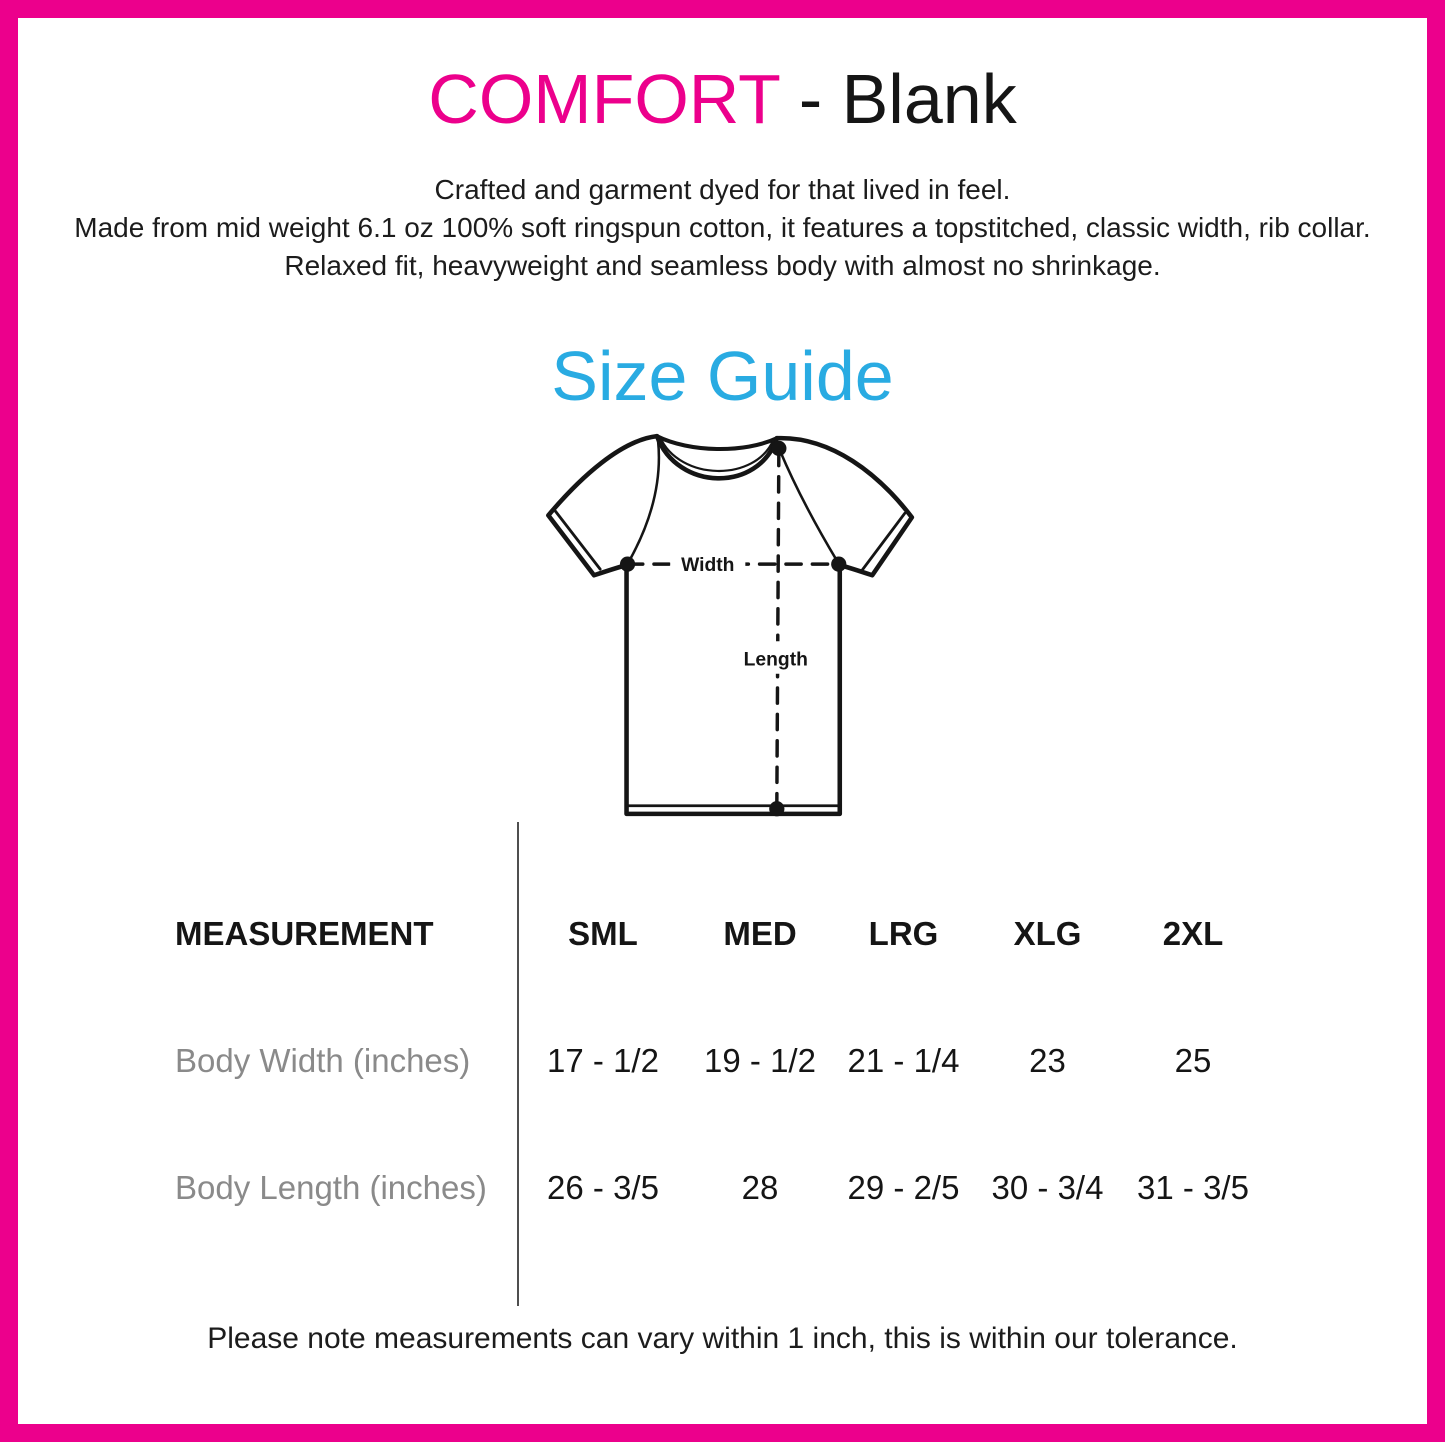 Image resolution: width=1445 pixels, height=1442 pixels. Describe the element at coordinates (1193, 933) in the screenshot. I see `column-header-2xl: 2XL` at that location.